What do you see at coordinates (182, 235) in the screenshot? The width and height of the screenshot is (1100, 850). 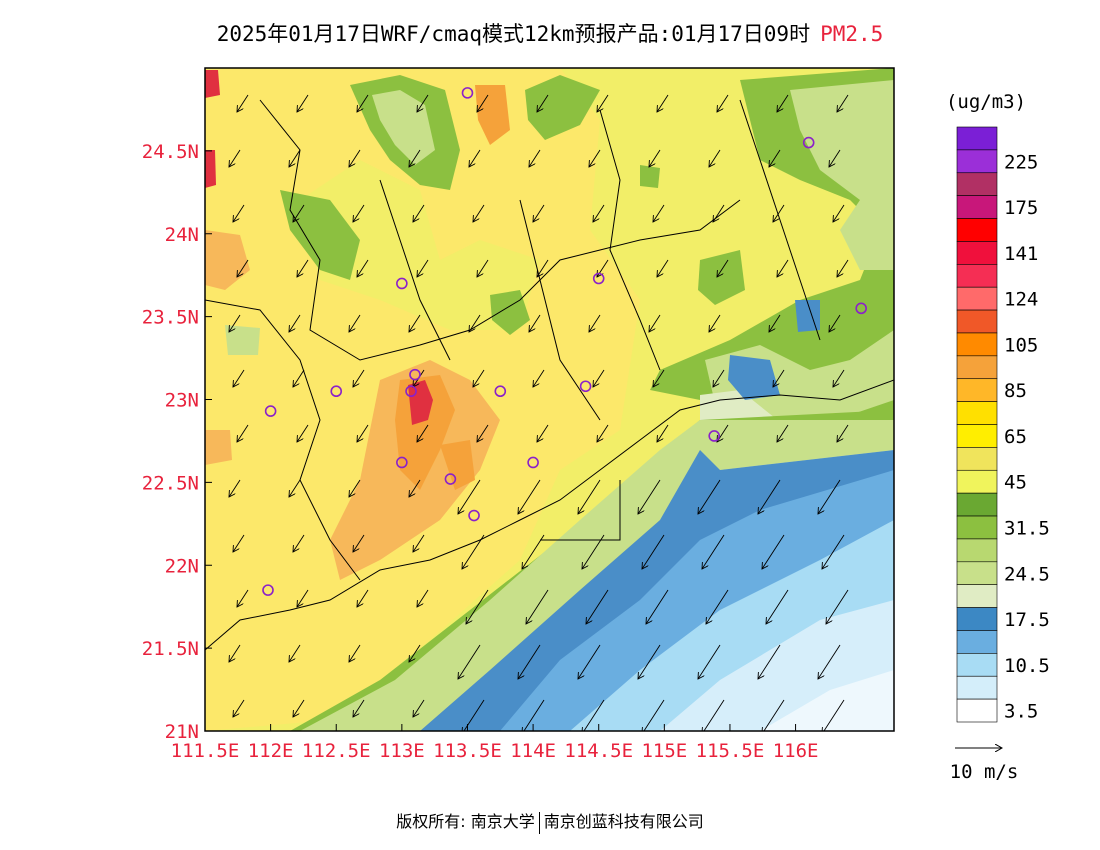 I see `lat-tick-label: 24N` at bounding box center [182, 235].